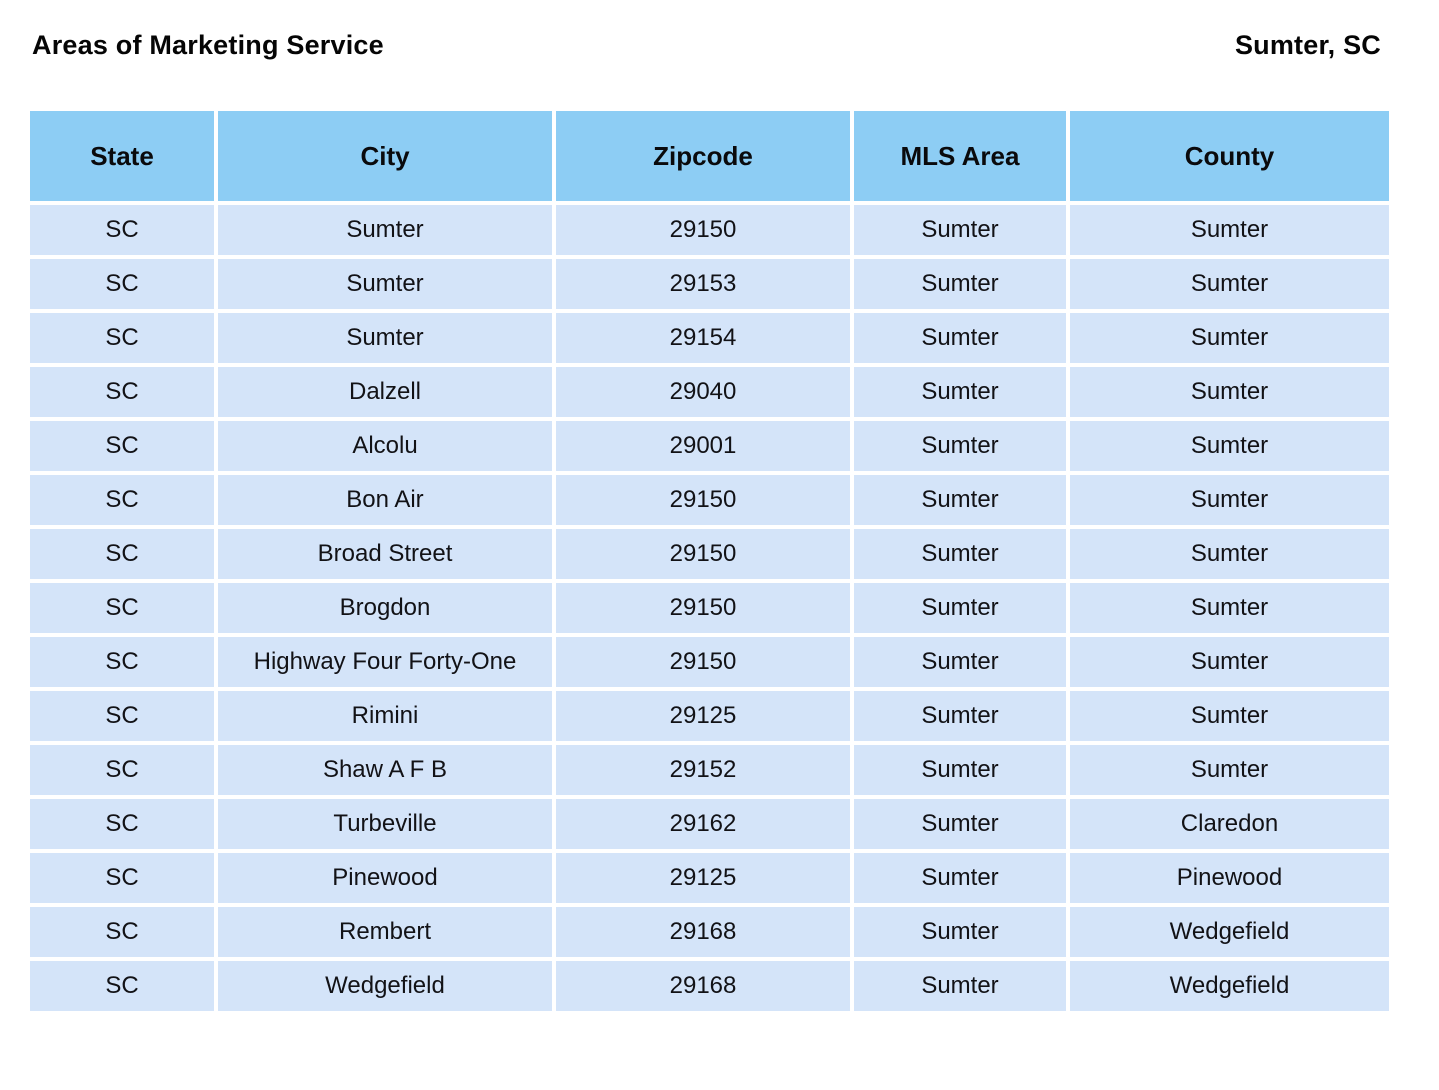 Image resolution: width=1439 pixels, height=1090 pixels. What do you see at coordinates (385, 716) in the screenshot?
I see `table-cell: Rimini` at bounding box center [385, 716].